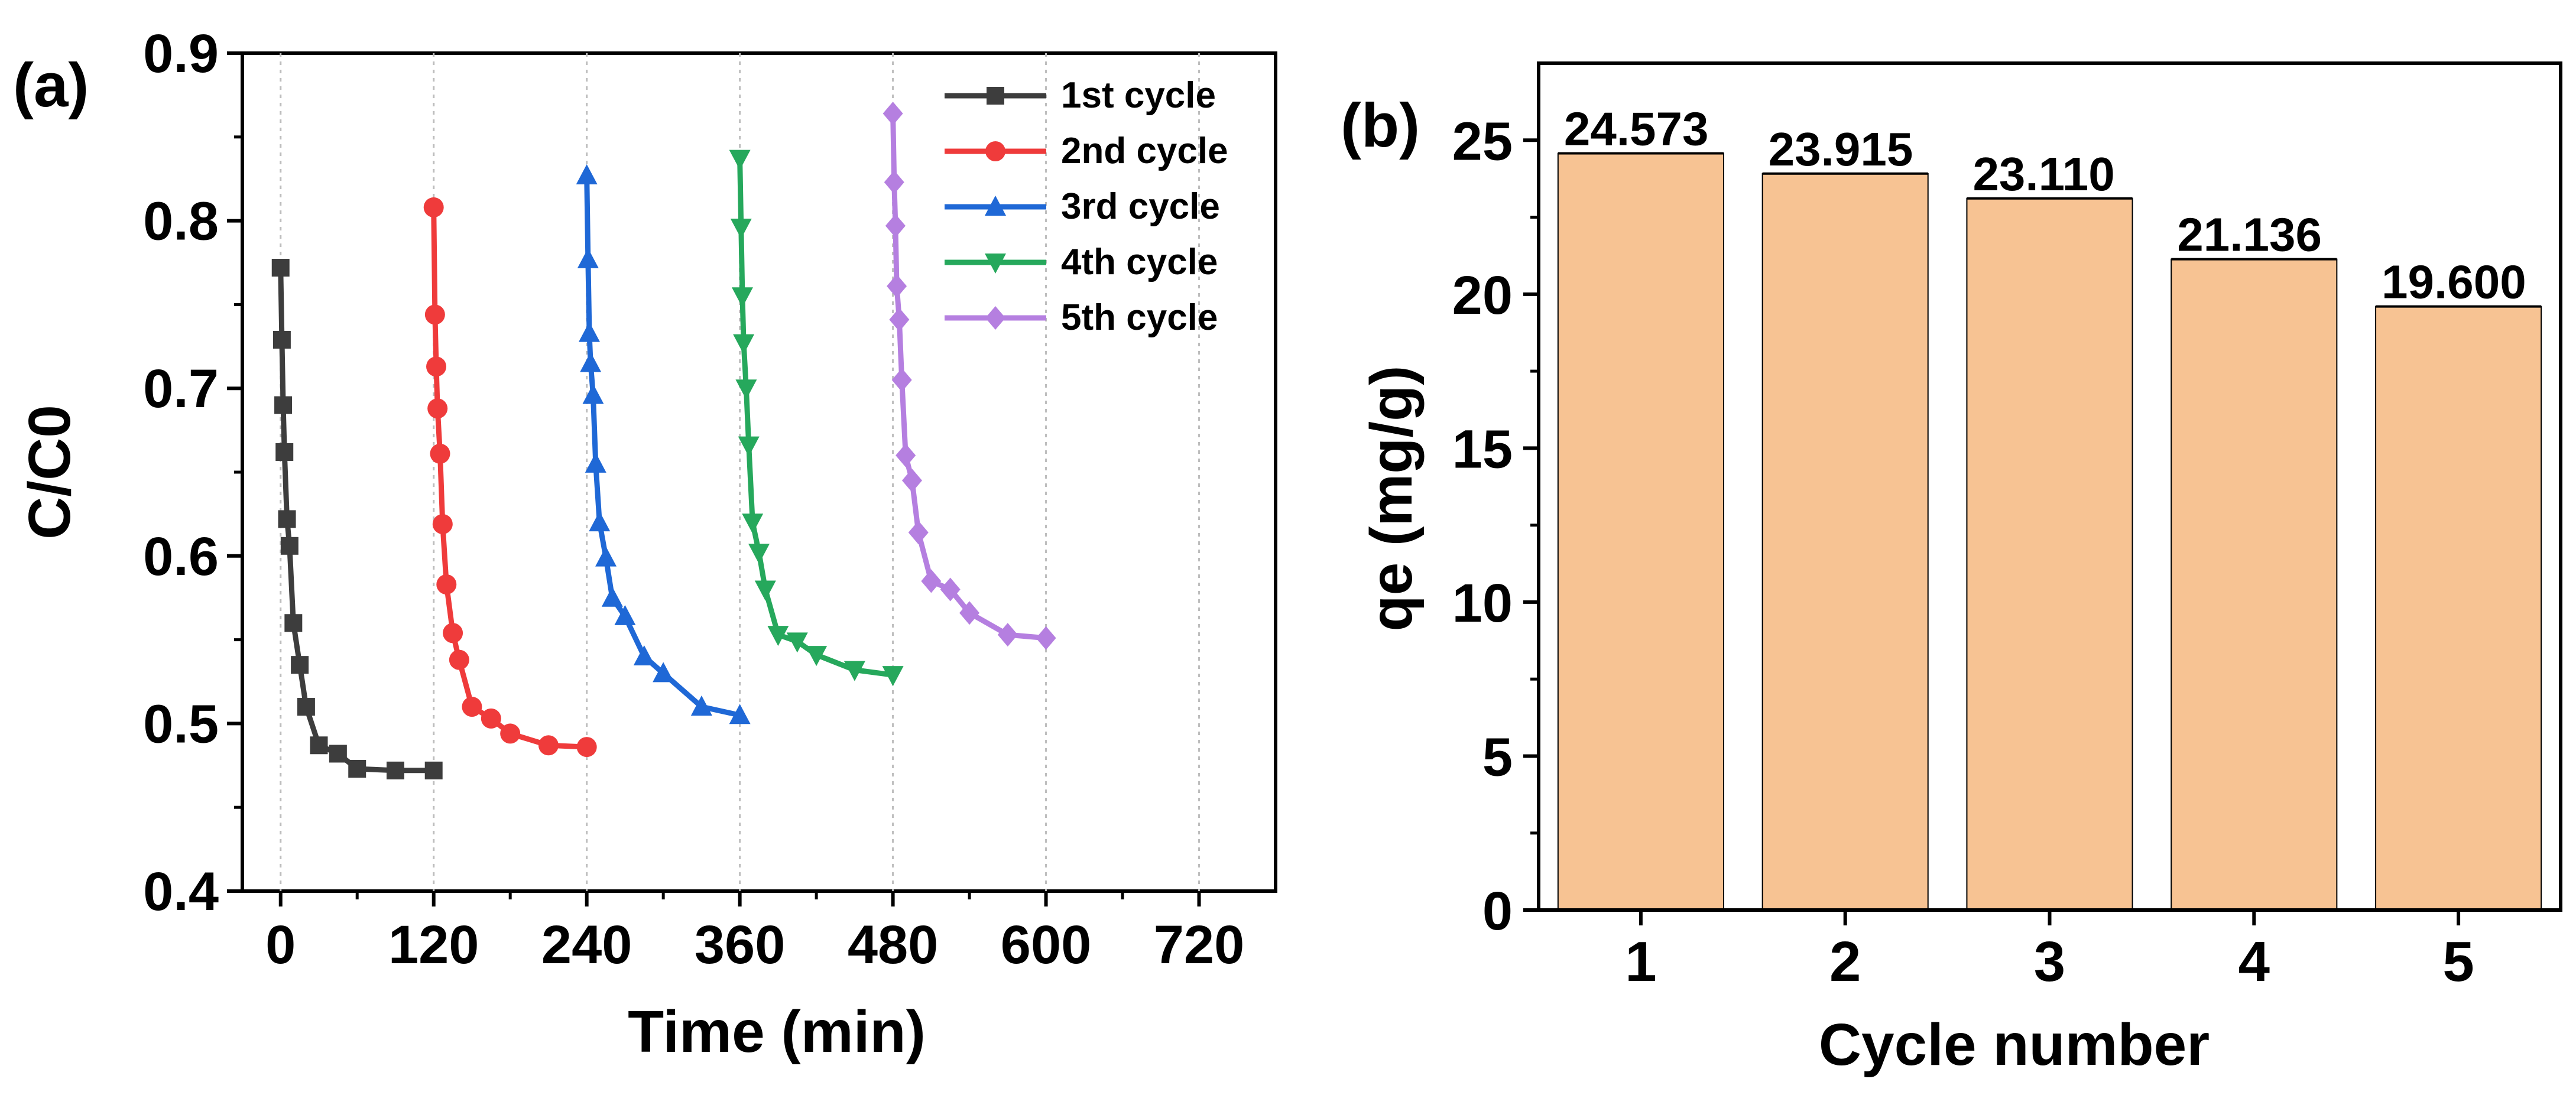 The image size is (2576, 1095). I want to click on y-tick-label-0: 0.4, so click(181, 892).